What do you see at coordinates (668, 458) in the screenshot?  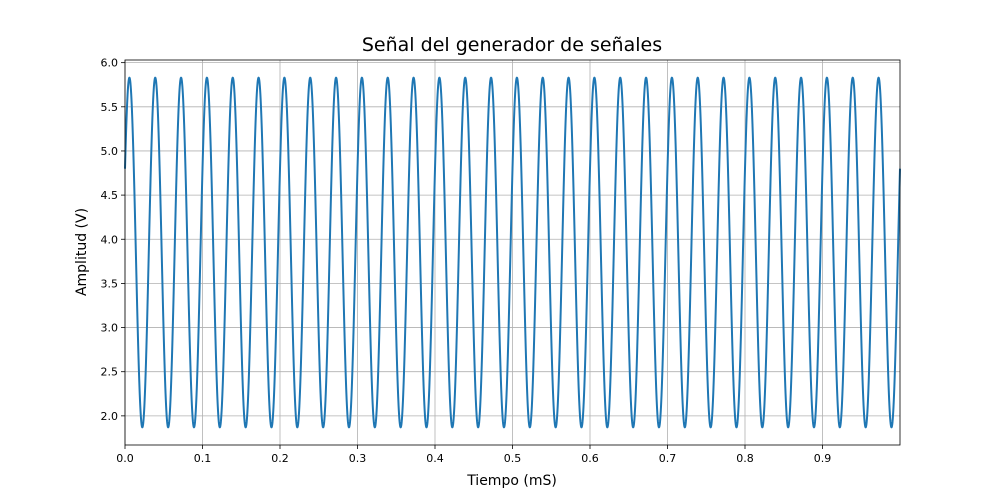 I see `x-tick-label: 0.7` at bounding box center [668, 458].